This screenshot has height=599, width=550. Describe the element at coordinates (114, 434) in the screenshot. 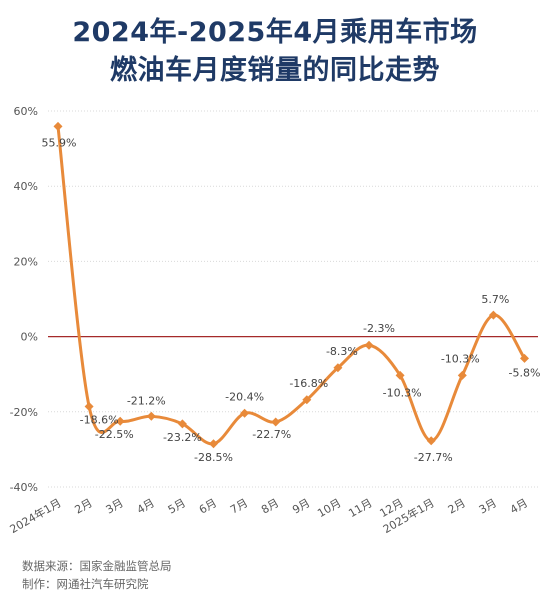

I see `data-label: -22.5%` at that location.